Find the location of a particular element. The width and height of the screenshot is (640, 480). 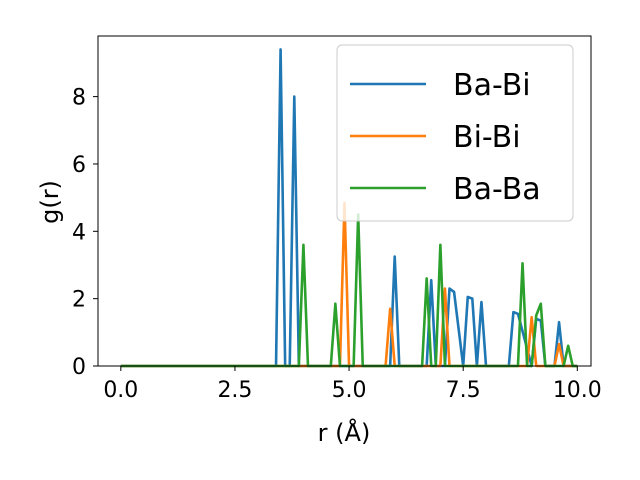

legend-box is located at coordinates (455, 133).